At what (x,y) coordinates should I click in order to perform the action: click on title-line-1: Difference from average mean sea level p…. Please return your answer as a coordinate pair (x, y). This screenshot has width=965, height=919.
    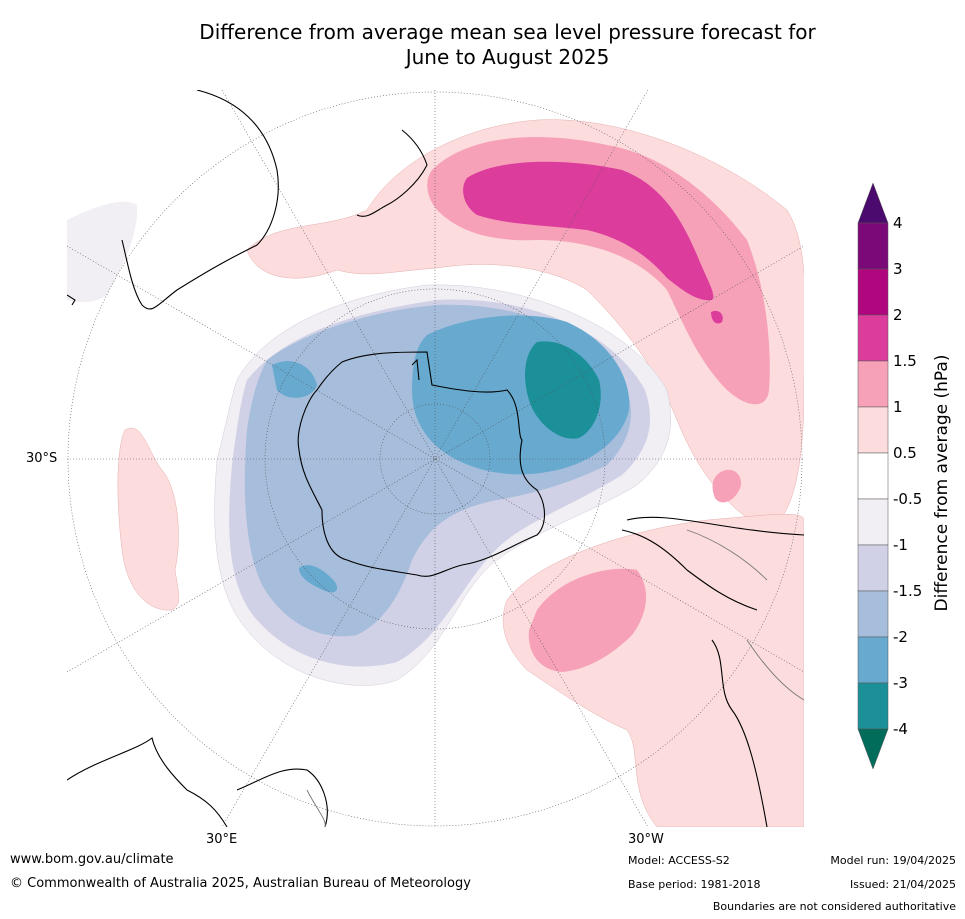
    Looking at the image, I should click on (507, 32).